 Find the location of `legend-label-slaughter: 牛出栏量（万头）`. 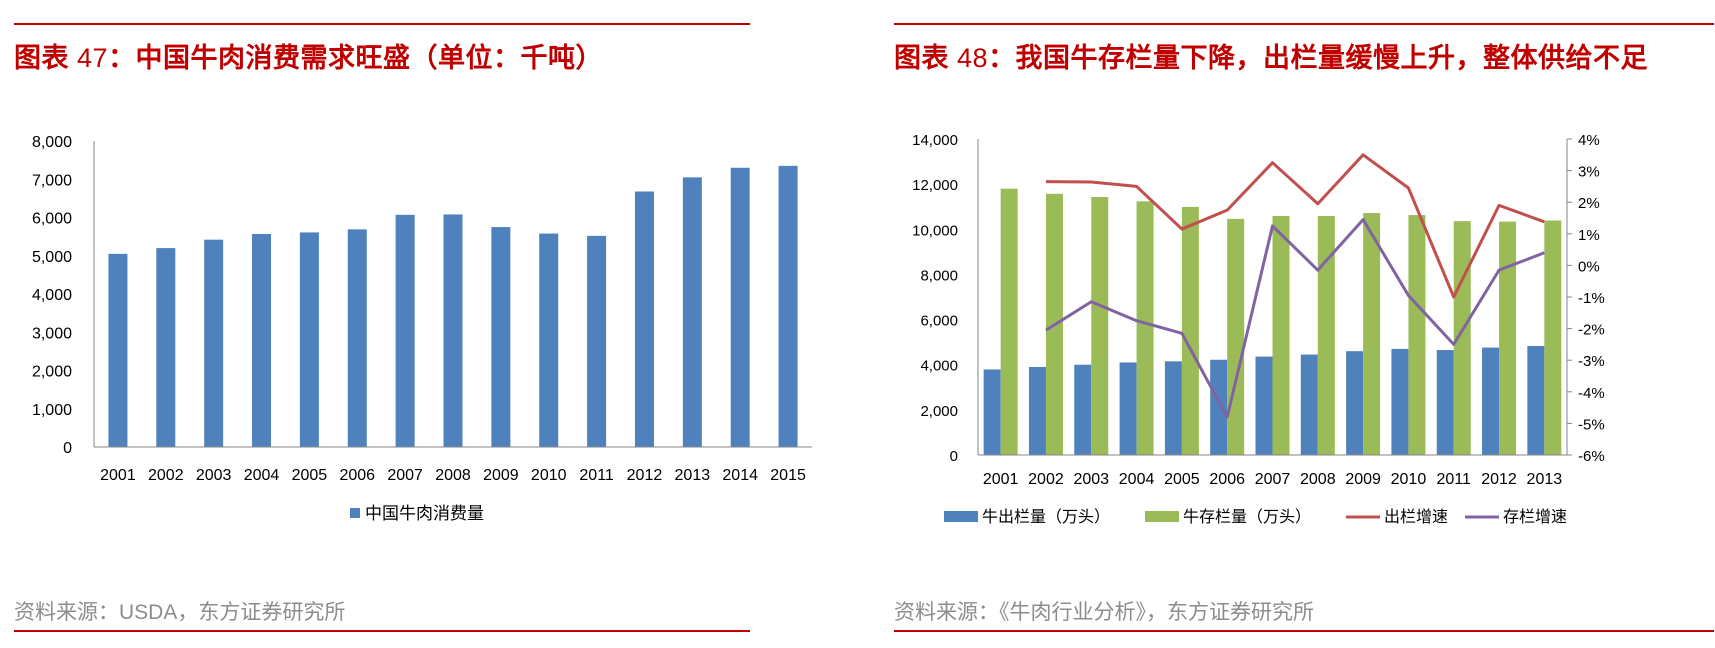

legend-label-slaughter: 牛出栏量（万头） is located at coordinates (1046, 517).